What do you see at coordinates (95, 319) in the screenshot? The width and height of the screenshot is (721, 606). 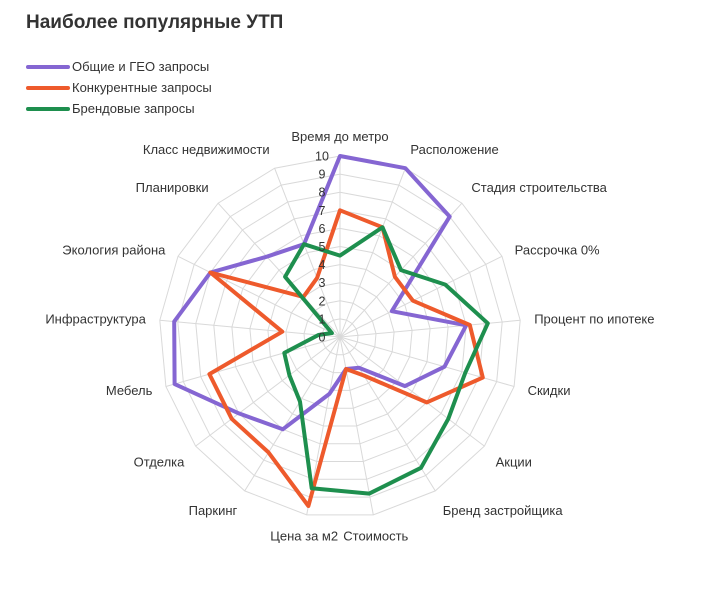 I see `axis-label: Инфраструктура` at bounding box center [95, 319].